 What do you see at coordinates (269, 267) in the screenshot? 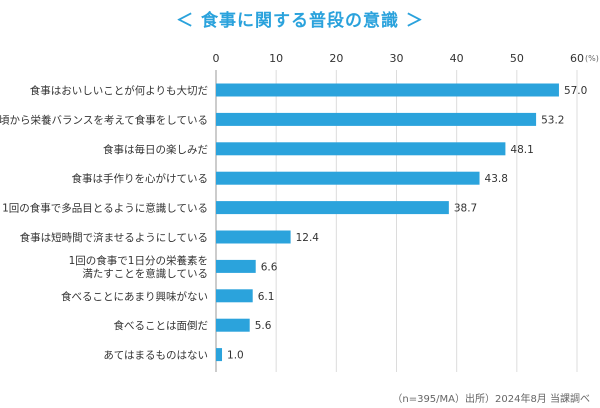
I see `value-label: 6.6` at bounding box center [269, 267].